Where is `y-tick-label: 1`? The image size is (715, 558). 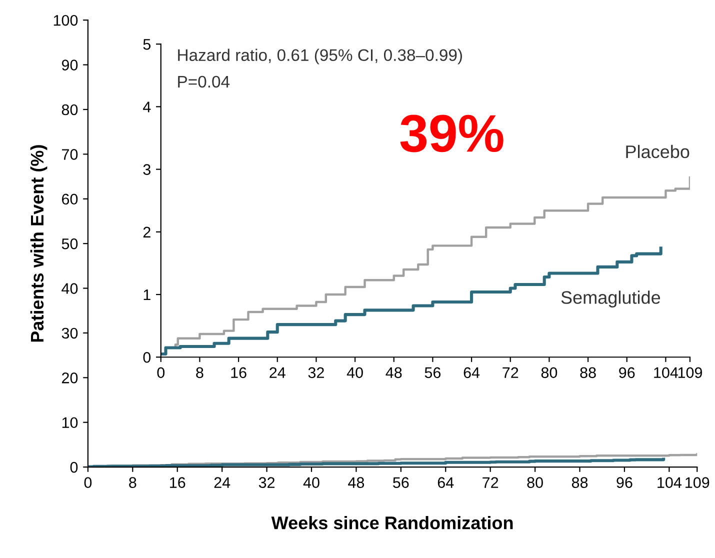
y-tick-label: 1 is located at coordinates (147, 295).